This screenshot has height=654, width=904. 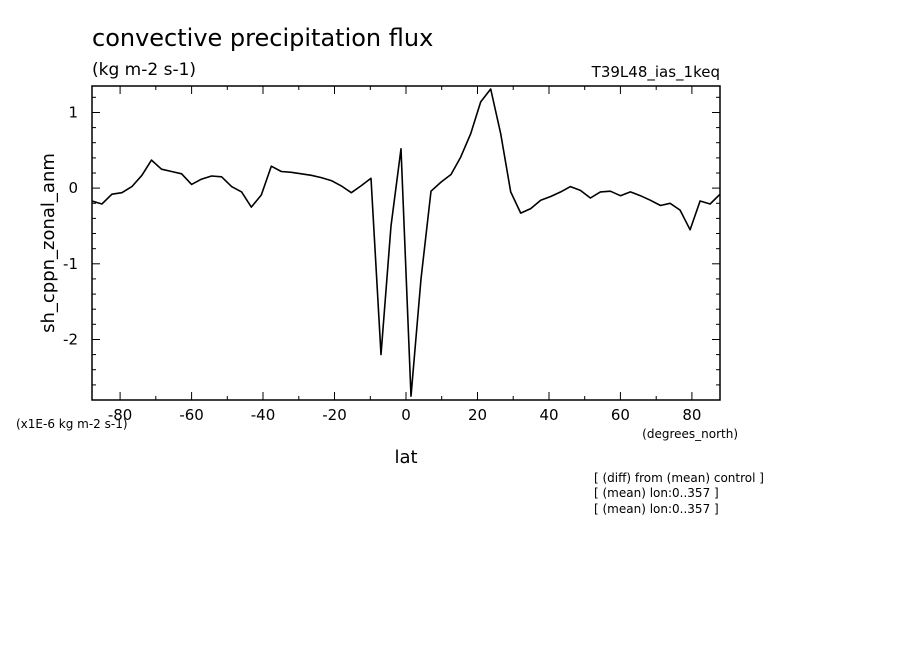 I want to click on x-tick-label: 40, so click(x=548, y=415).